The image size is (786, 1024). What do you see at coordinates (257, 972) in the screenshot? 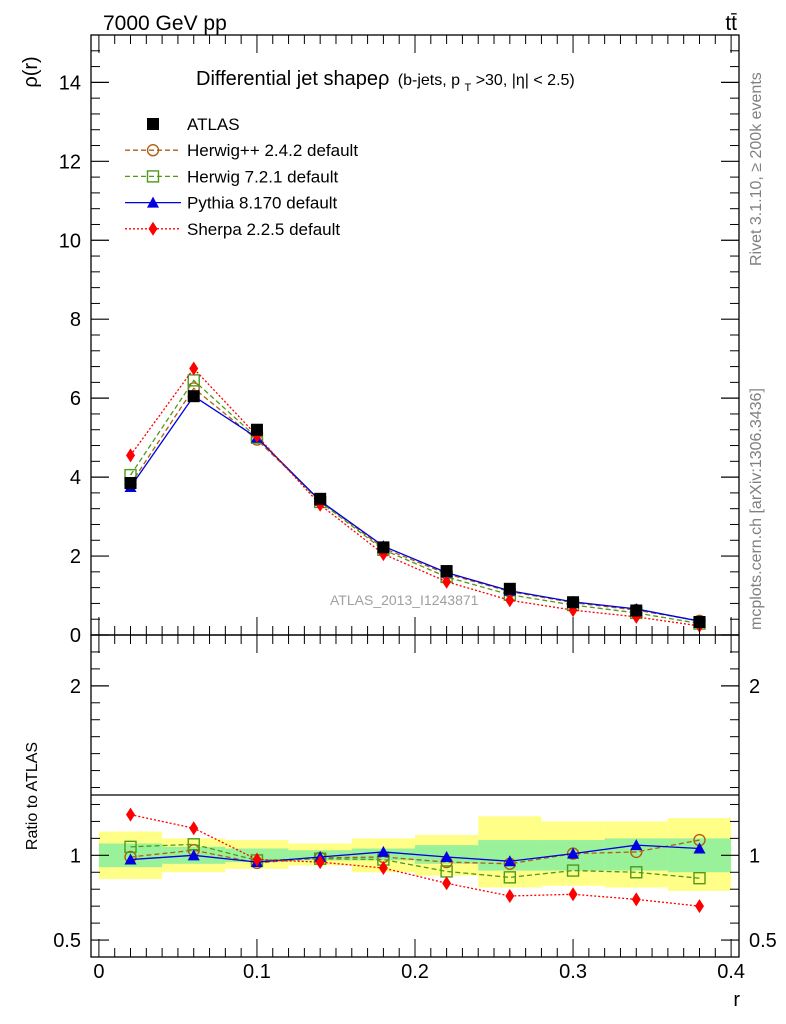
I see `x-tick-label: 0.1` at bounding box center [257, 972].